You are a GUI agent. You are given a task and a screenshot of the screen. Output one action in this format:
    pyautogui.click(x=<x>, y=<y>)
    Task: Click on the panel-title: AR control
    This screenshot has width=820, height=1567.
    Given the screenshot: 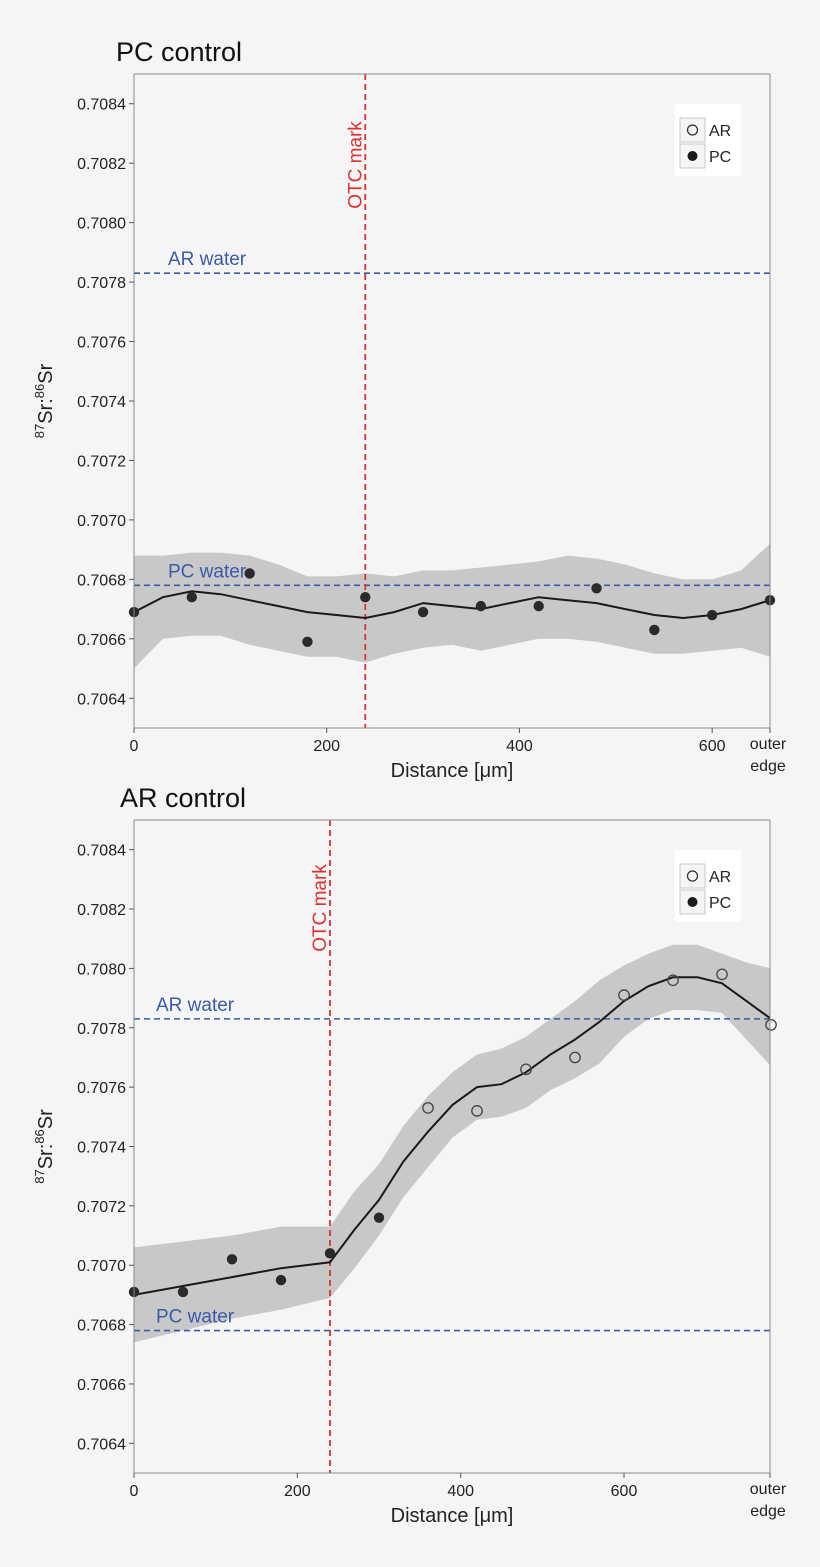 What is the action you would take?
    pyautogui.click(x=183, y=798)
    